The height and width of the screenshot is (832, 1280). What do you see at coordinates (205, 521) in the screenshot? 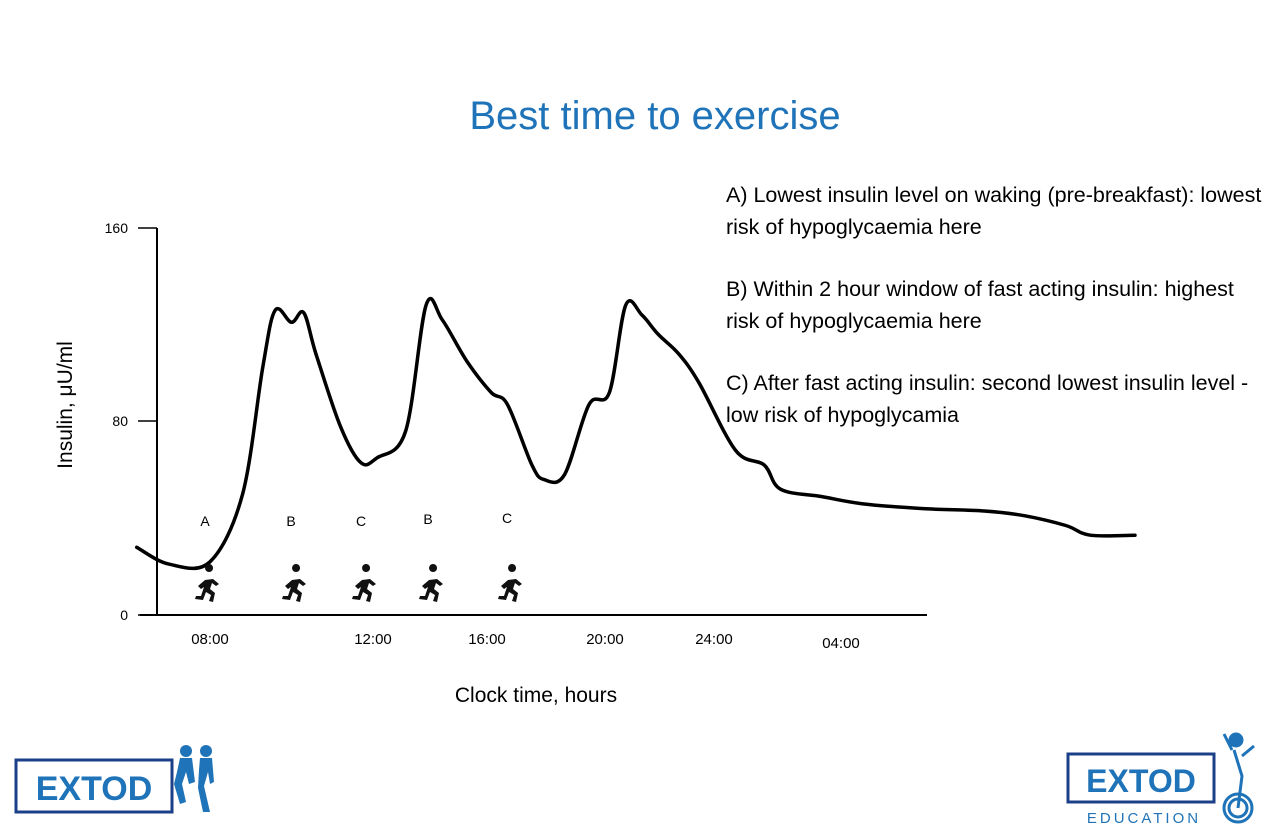
I see `marker-label-a: A` at bounding box center [205, 521].